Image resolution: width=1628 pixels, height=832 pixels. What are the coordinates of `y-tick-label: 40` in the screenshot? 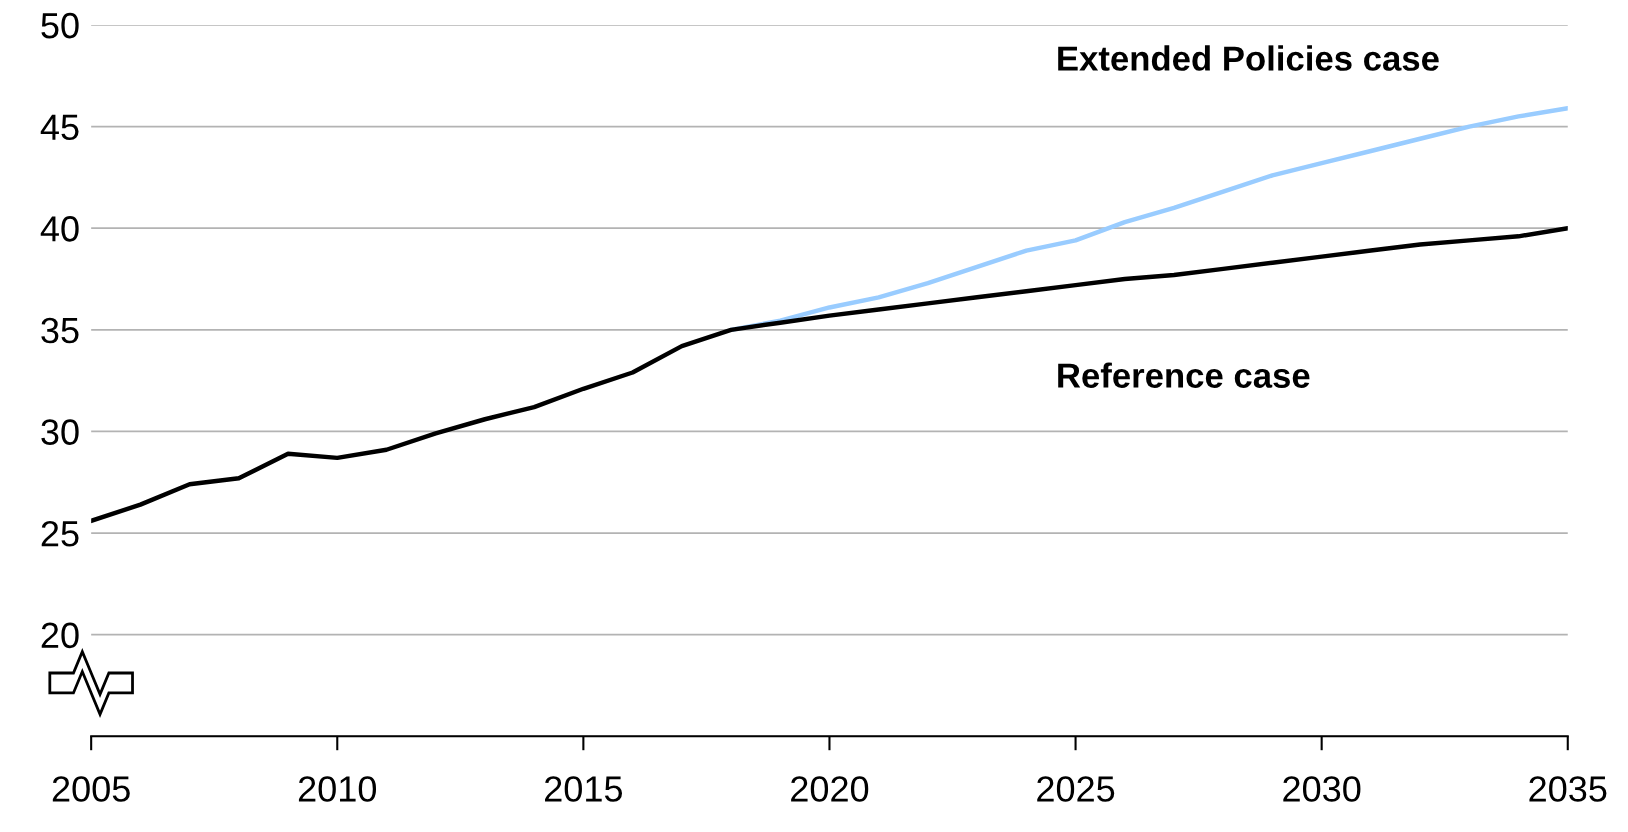 It's located at (59, 229).